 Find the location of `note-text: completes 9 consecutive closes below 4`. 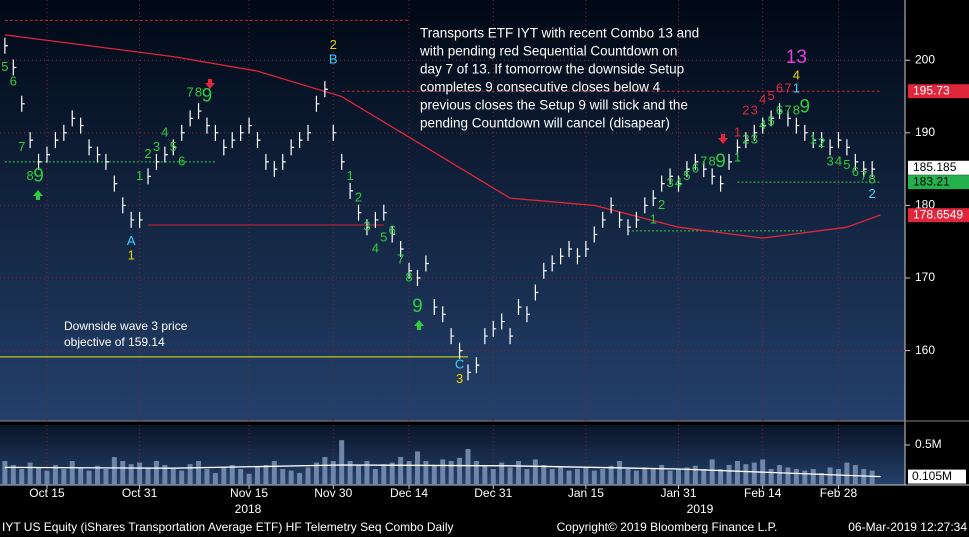

note-text: completes 9 consecutive closes below 4 is located at coordinates (540, 87).